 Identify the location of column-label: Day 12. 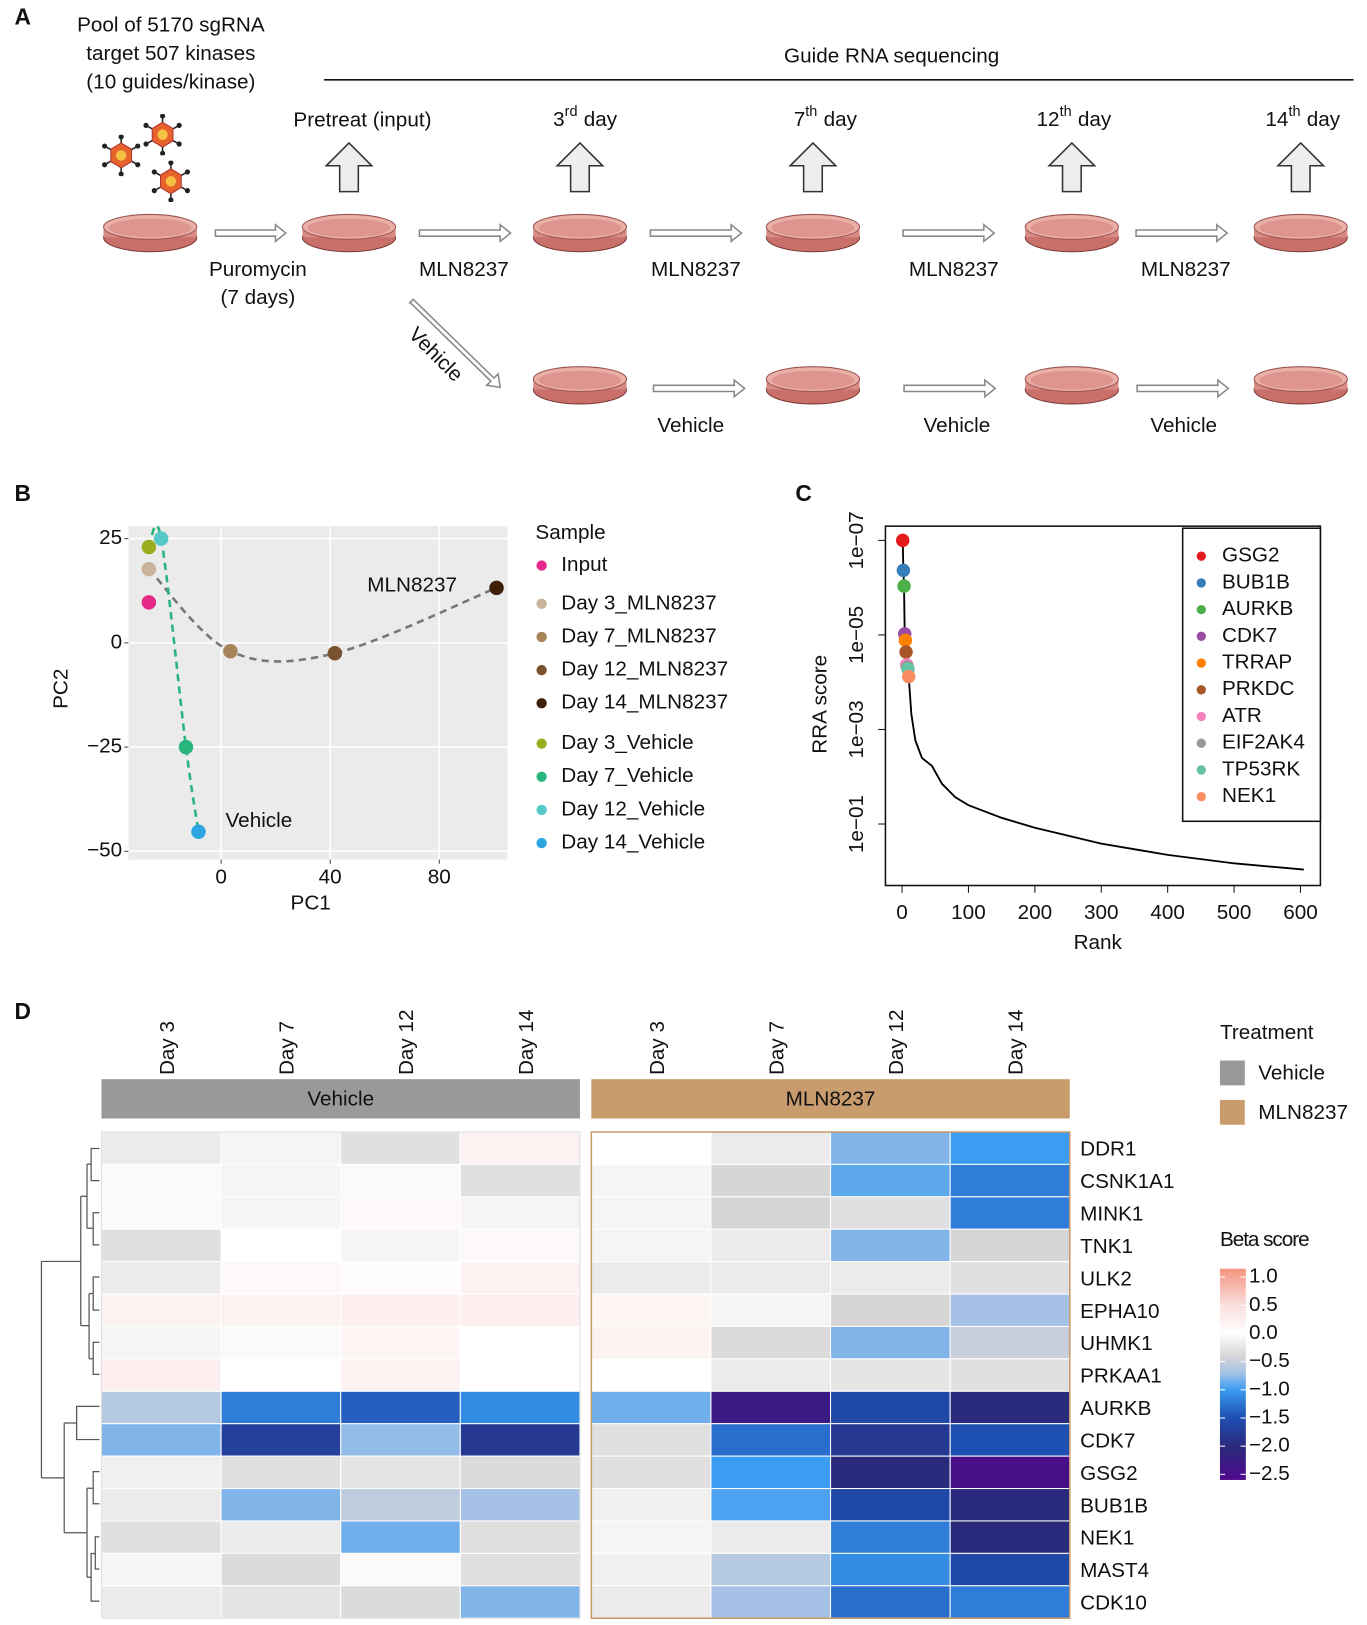
(896, 1042).